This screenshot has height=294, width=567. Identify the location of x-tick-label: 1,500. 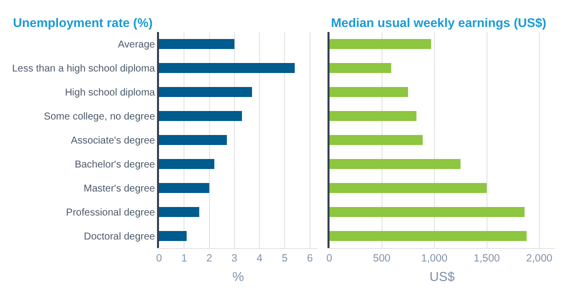
(487, 258).